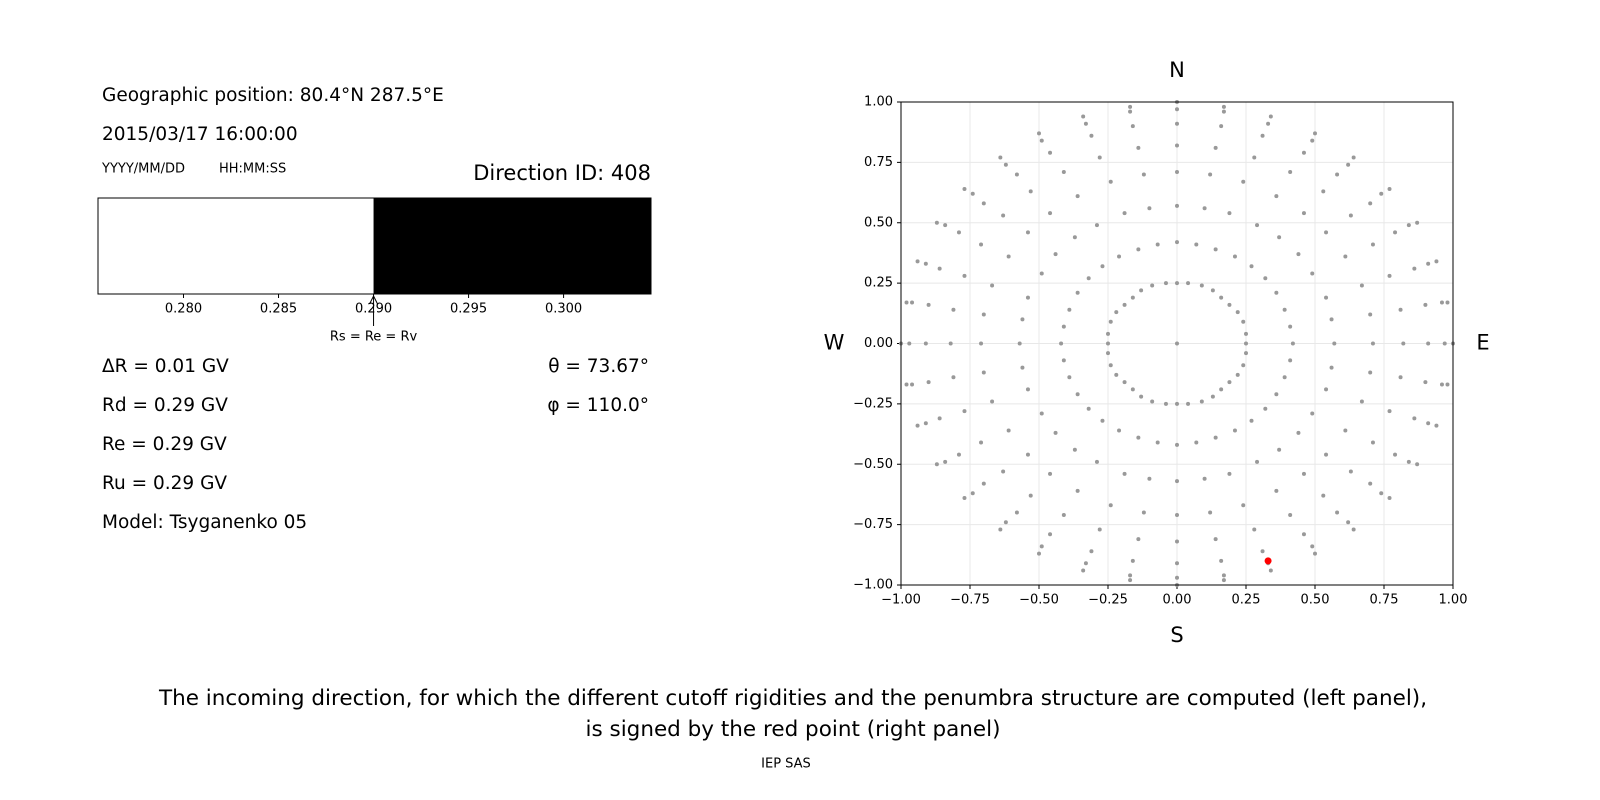  Describe the element at coordinates (786, 764) in the screenshot. I see `footer: IEP SAS` at that location.